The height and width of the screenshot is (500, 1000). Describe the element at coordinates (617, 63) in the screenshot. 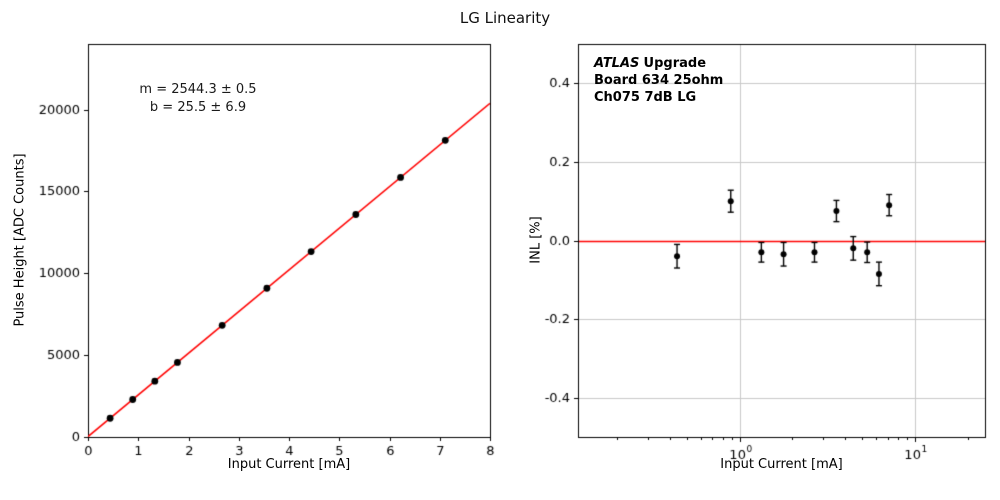

I see `atlas-label: ATLAS` at that location.